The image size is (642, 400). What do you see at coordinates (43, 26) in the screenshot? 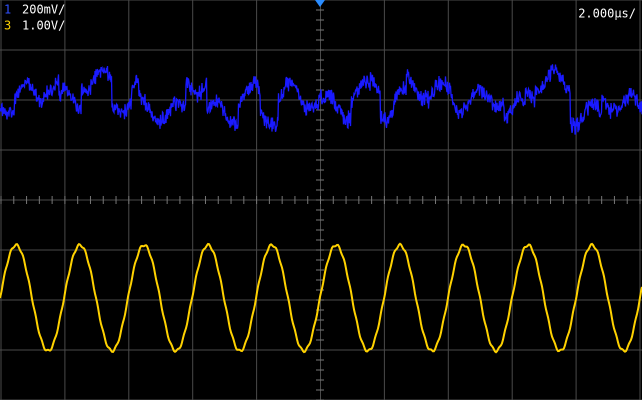
I see `channel-scale: 1.00V/` at bounding box center [43, 26].